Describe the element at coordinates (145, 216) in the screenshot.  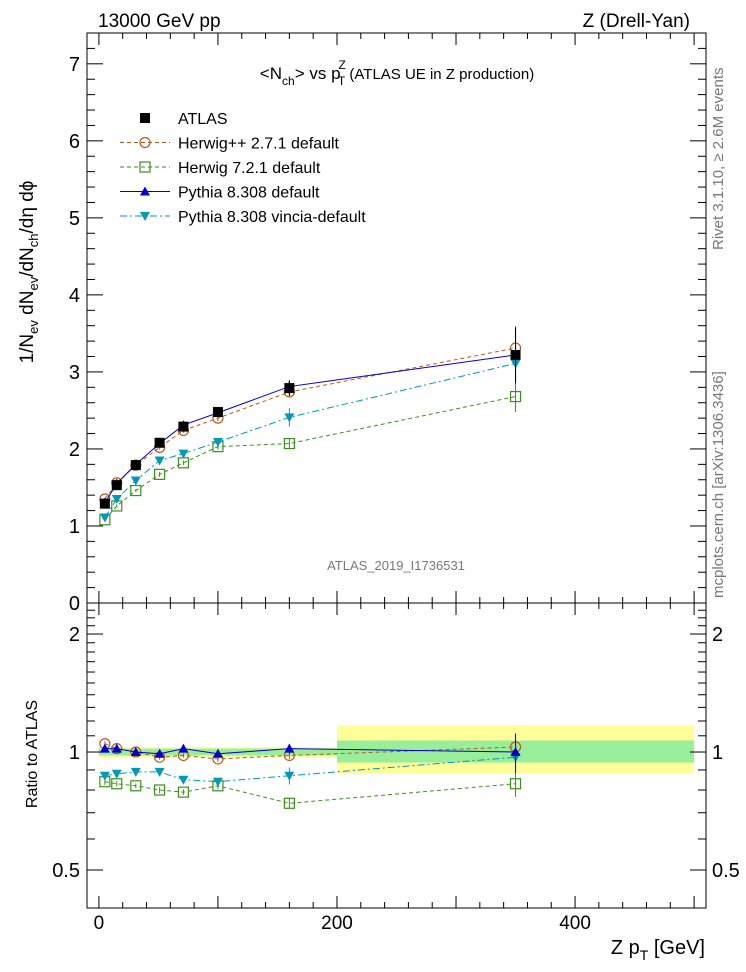
I see `legend-marker-pythia-8-308-vincia-default` at that location.